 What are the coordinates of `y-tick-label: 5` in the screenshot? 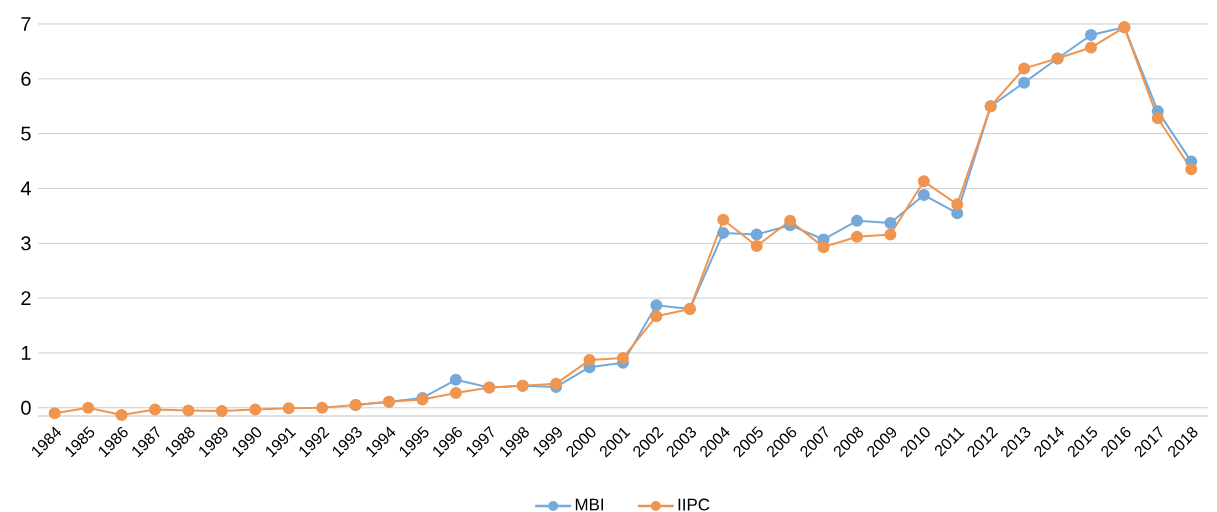 It's located at (26, 133).